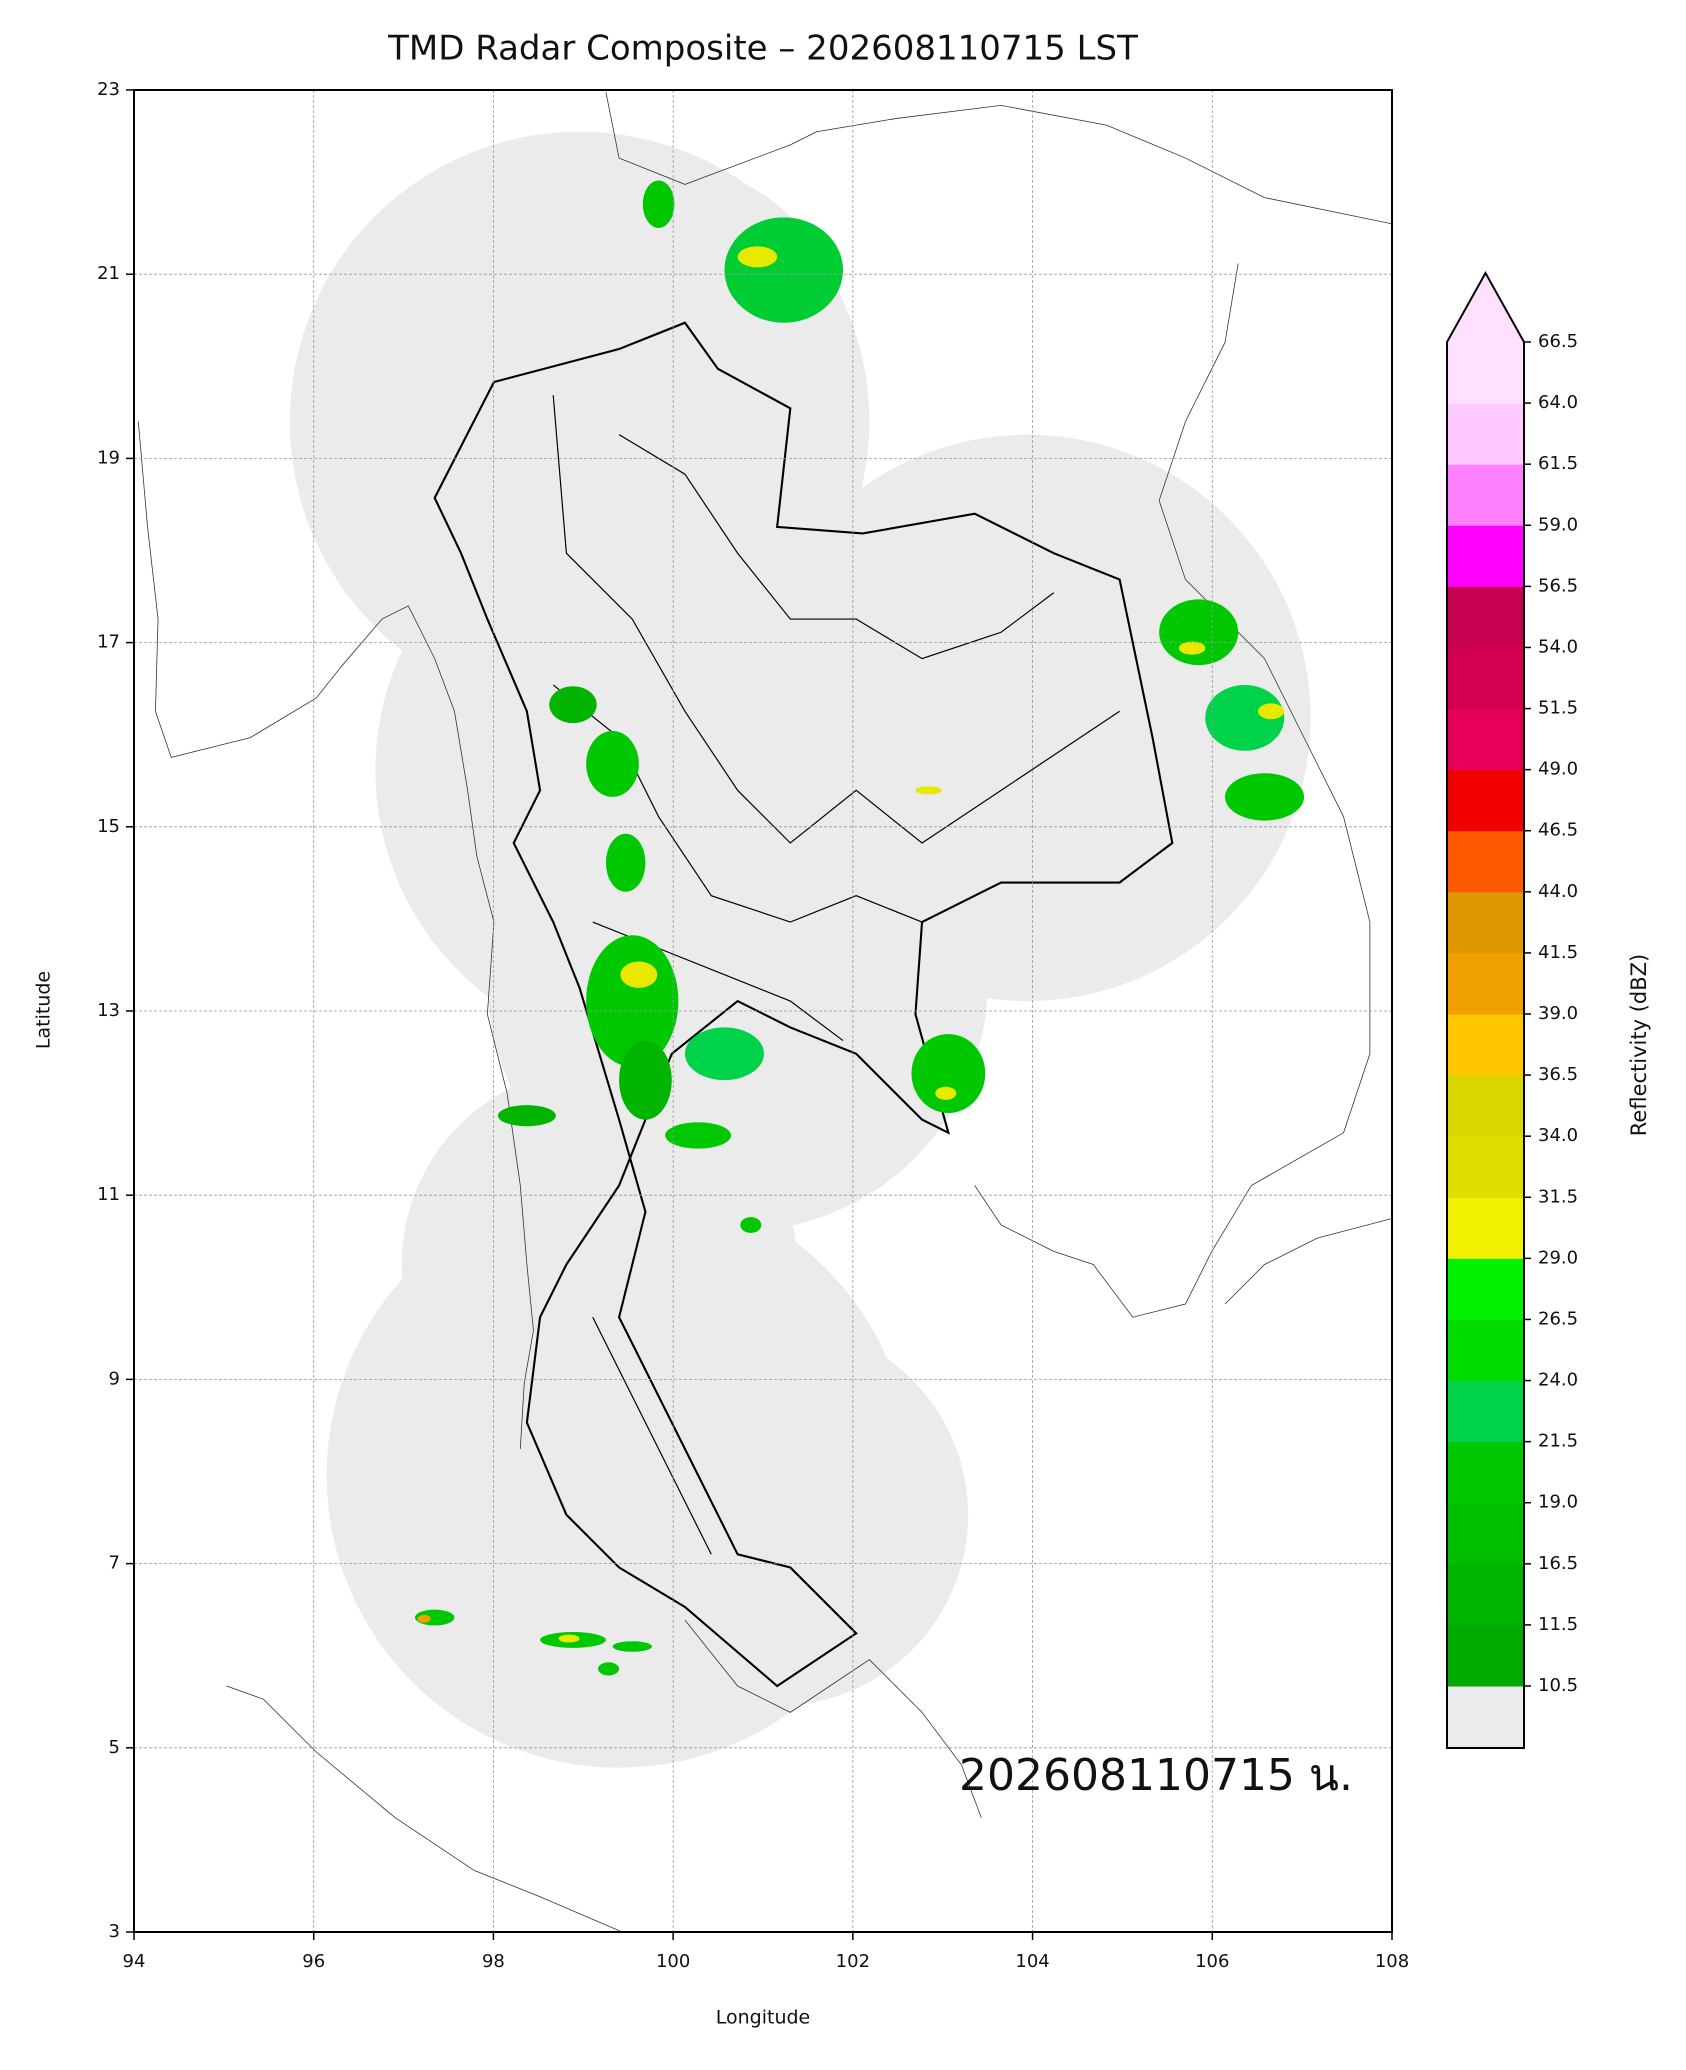 This screenshot has width=1686, height=2070. Describe the element at coordinates (108, 273) in the screenshot. I see `y-tick-label: 21` at that location.